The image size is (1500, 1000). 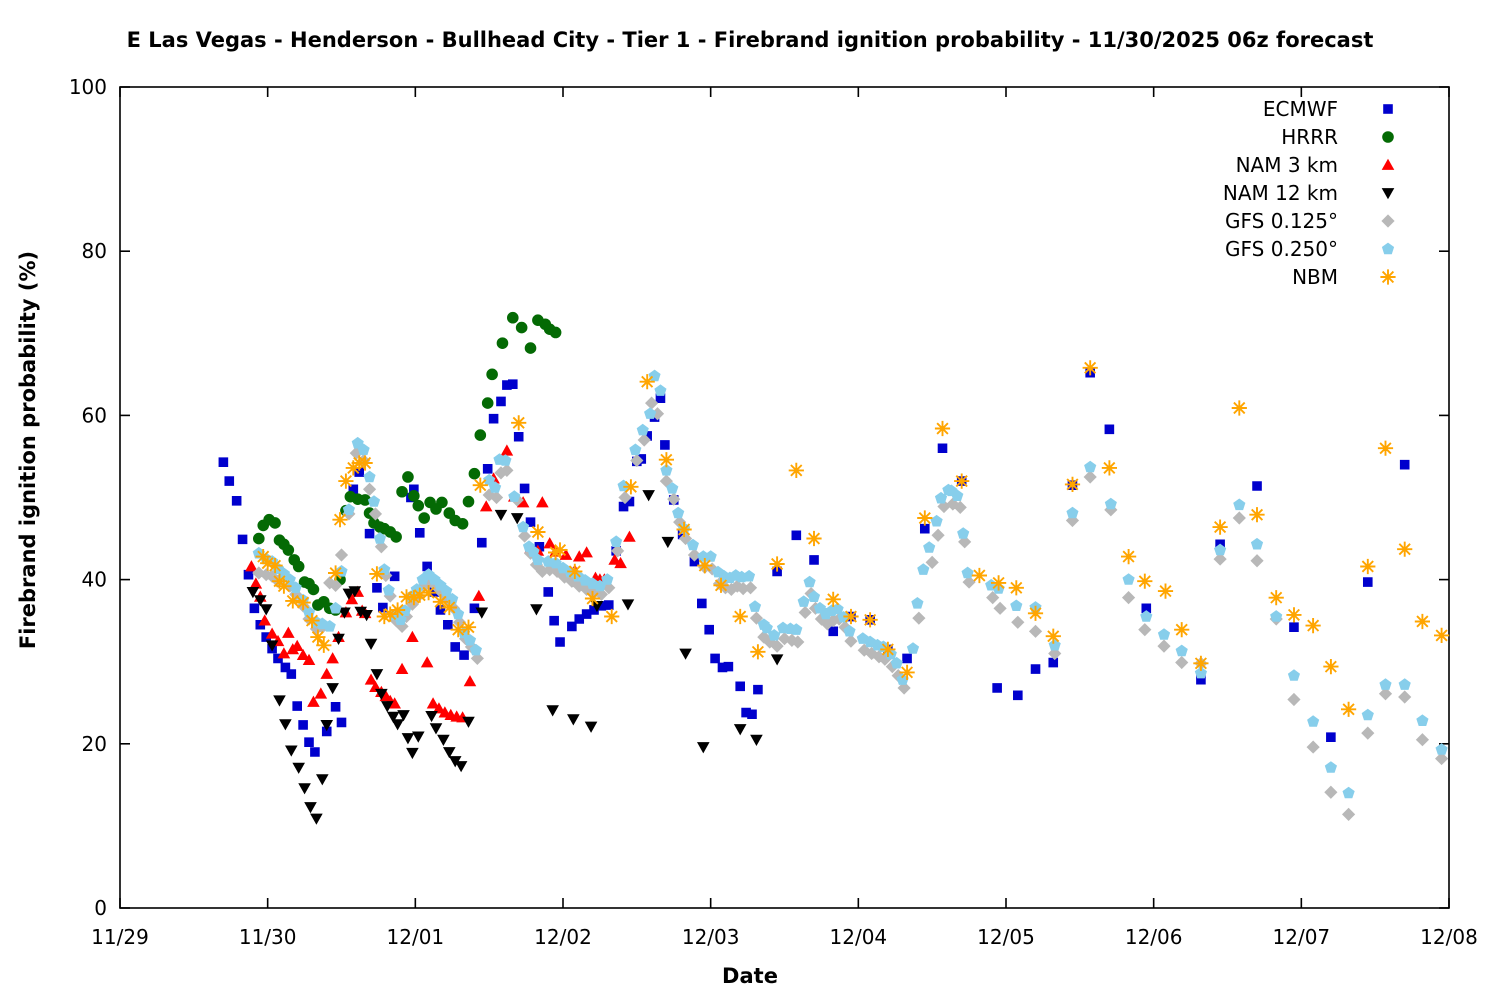 I want to click on x-tick-label: 12/03, so click(x=711, y=937).